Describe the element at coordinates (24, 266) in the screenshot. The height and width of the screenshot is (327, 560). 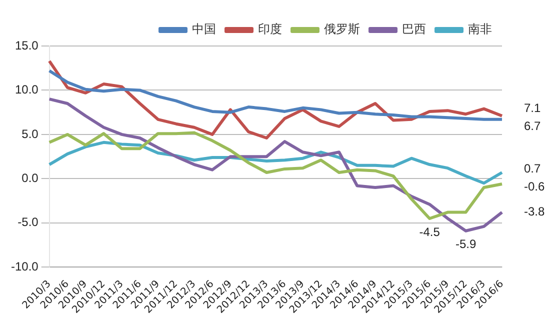
I see `y-tick-label: -10.0` at that location.